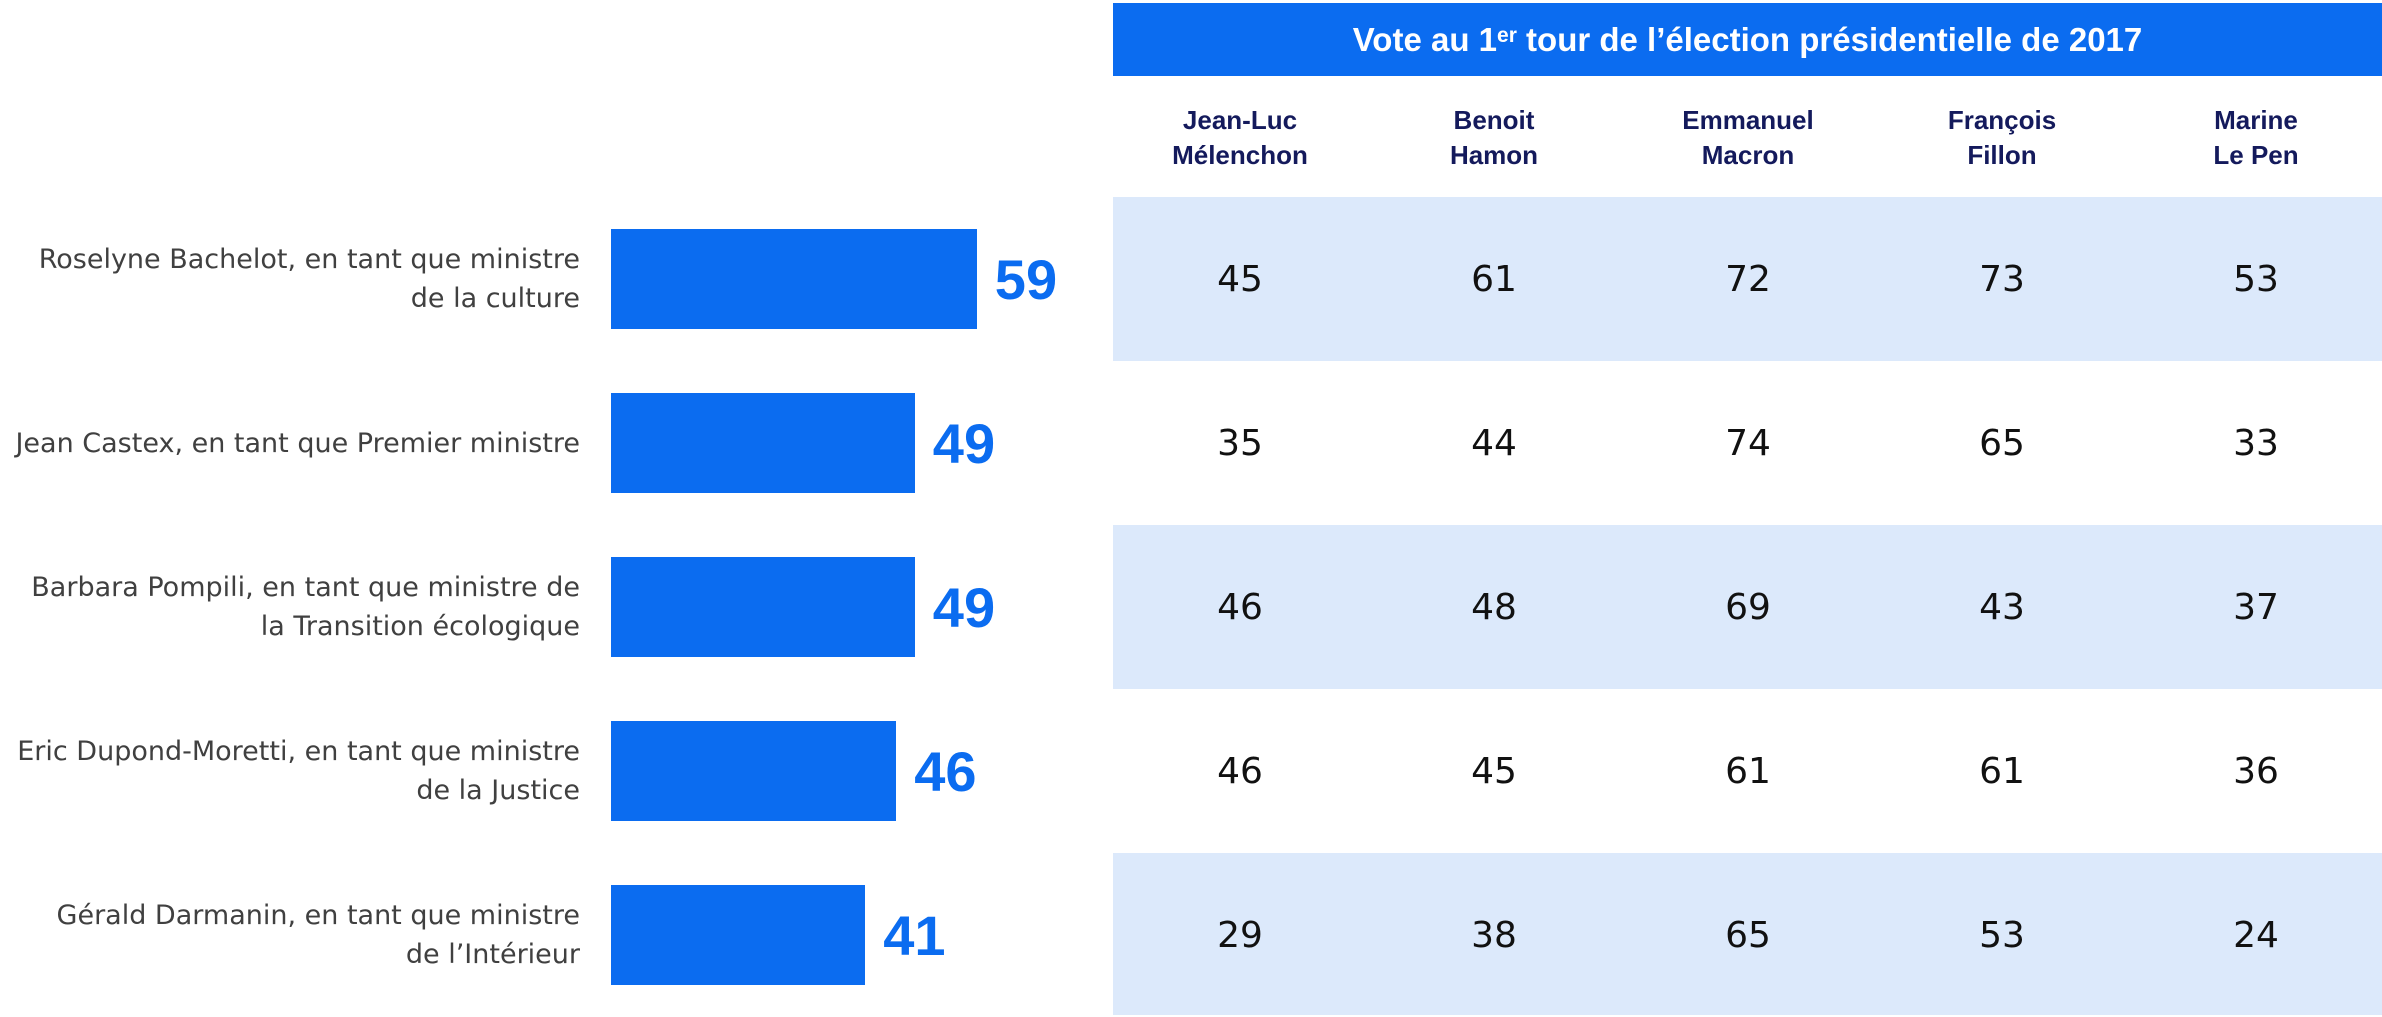  Describe the element at coordinates (2256, 443) in the screenshot. I see `table-cell: 33` at that location.